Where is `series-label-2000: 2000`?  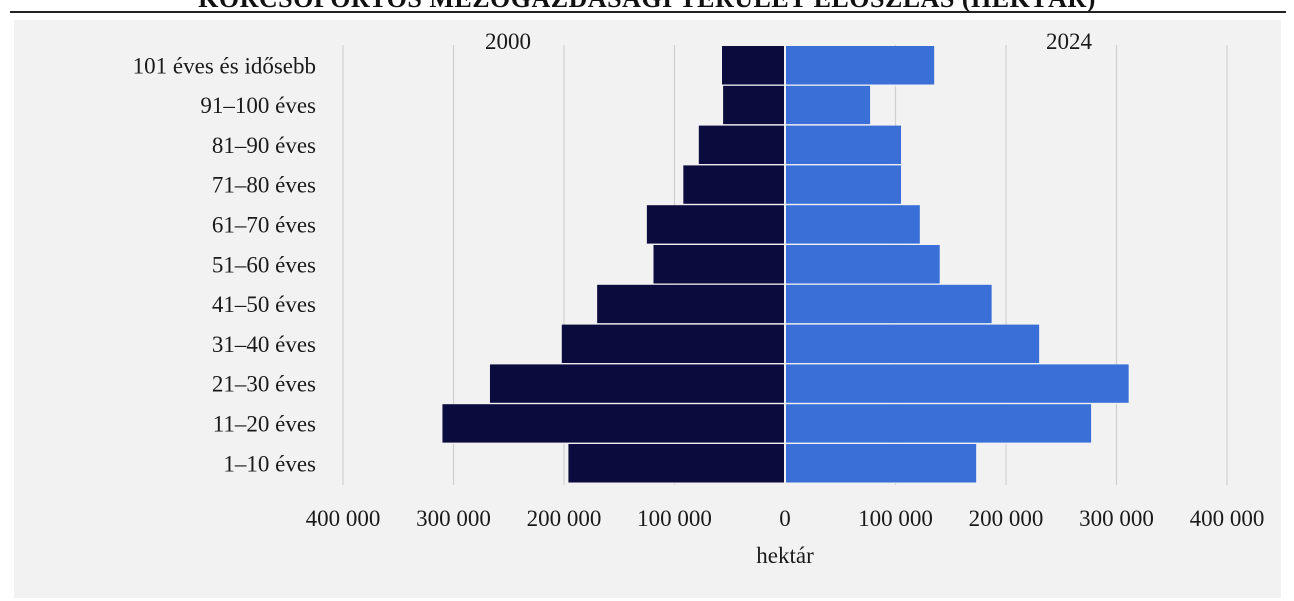 series-label-2000: 2000 is located at coordinates (508, 41).